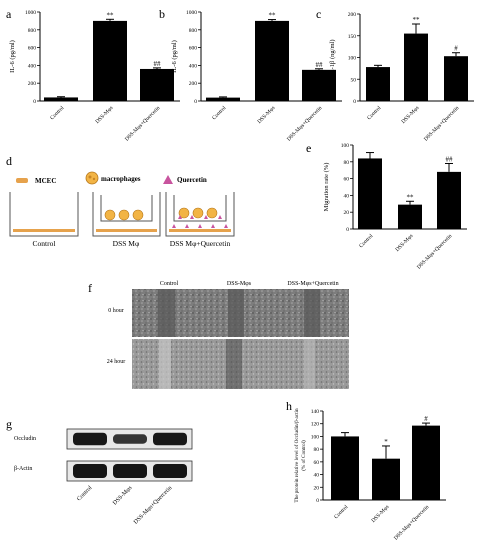 Image resolution: width=481 pixels, height=550 pixels. What do you see at coordinates (105, 115) in the screenshot?
I see `category-label-a-1: DSS-Mφs` at bounding box center [105, 115].